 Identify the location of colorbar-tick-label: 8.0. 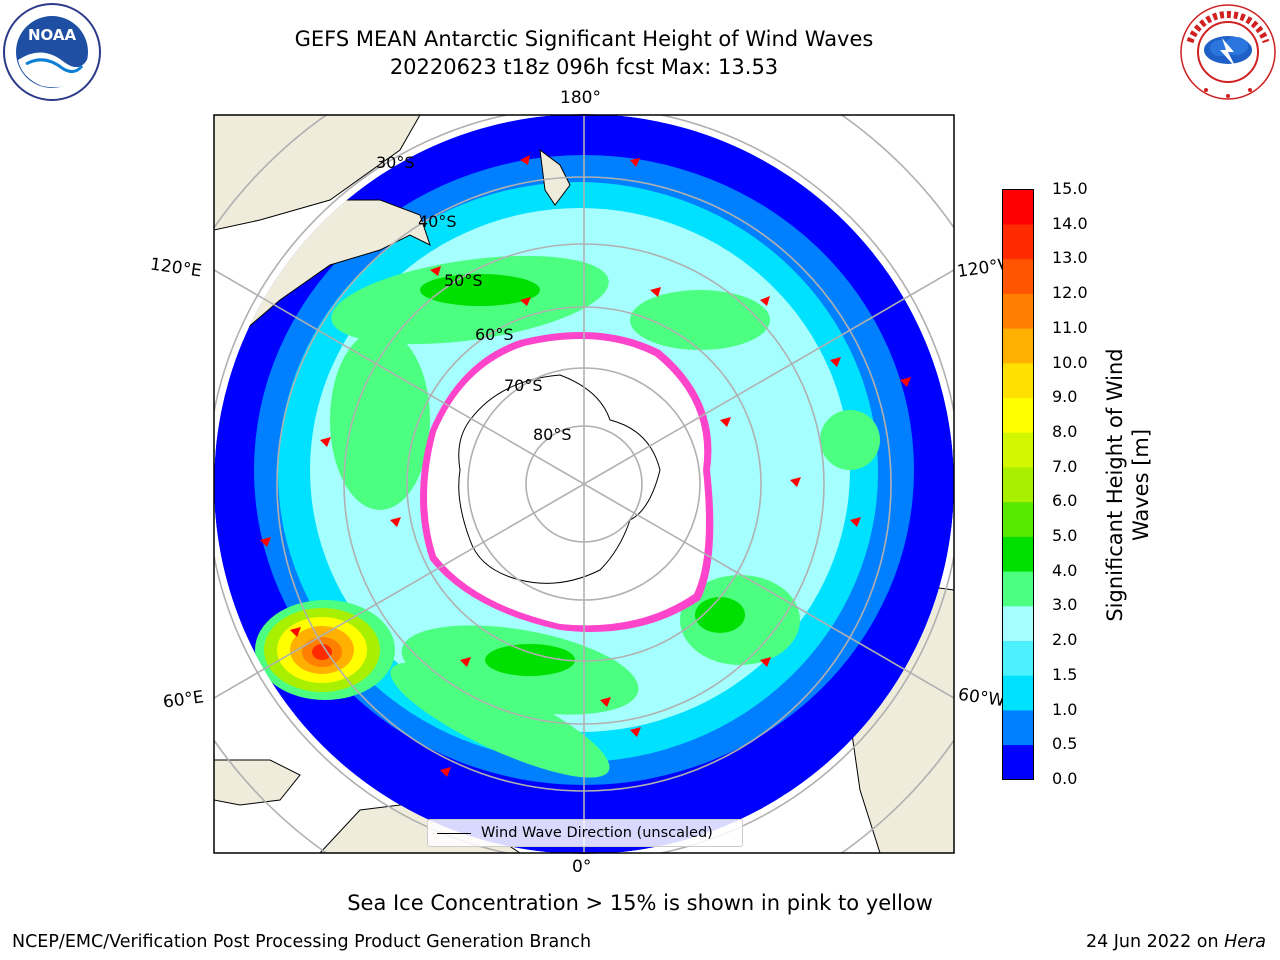
(1065, 431).